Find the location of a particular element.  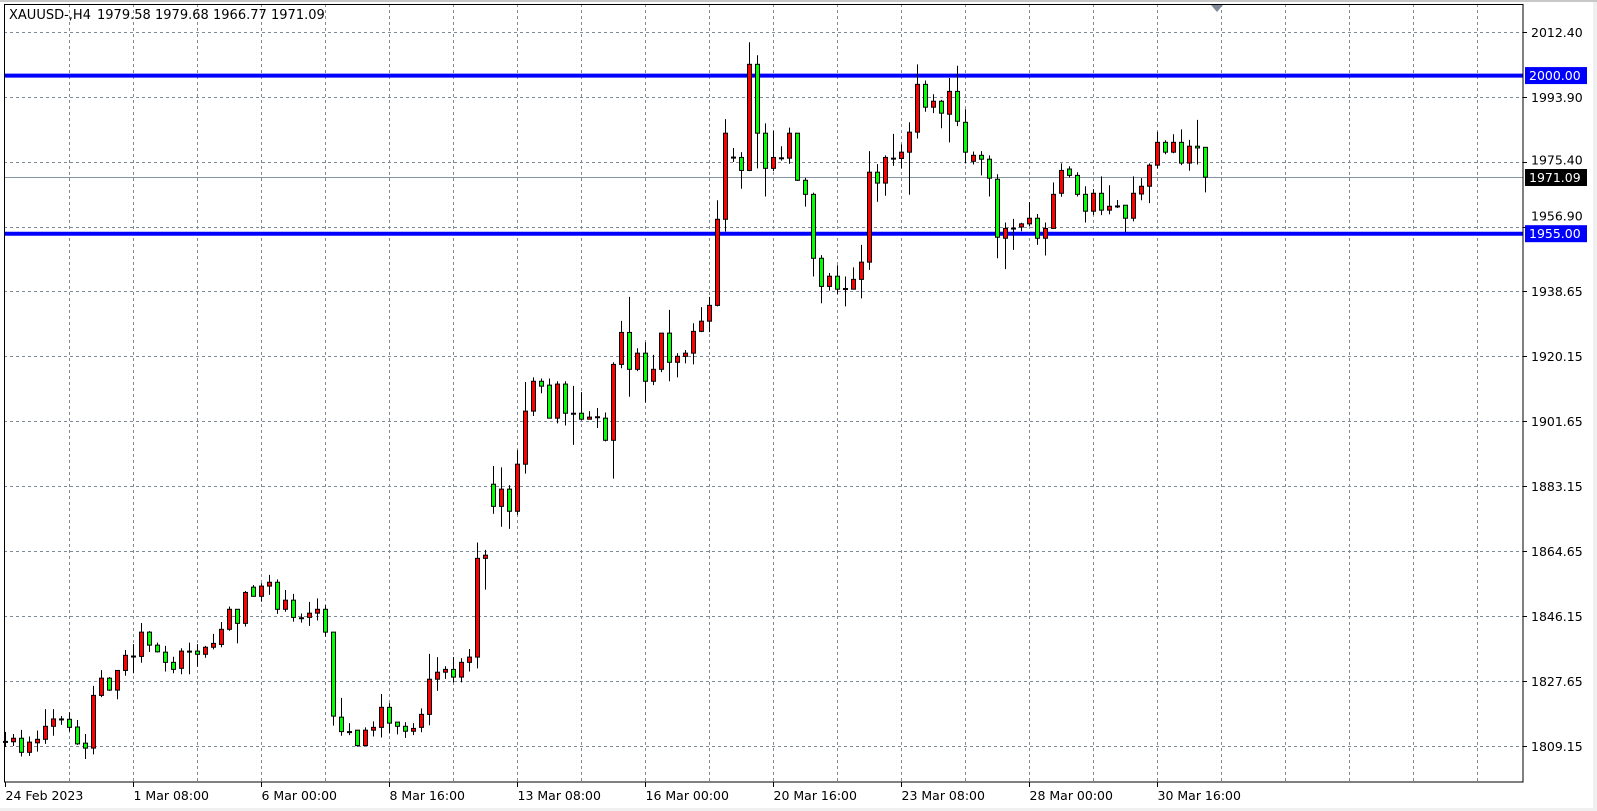

time-tick-label: 8 Mar 16:00 is located at coordinates (428, 795).